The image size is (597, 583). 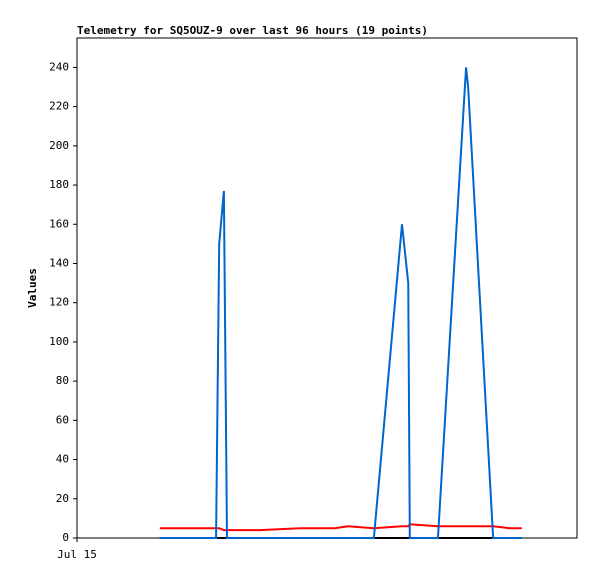 I want to click on y-tick-label: 160, so click(x=59, y=223).